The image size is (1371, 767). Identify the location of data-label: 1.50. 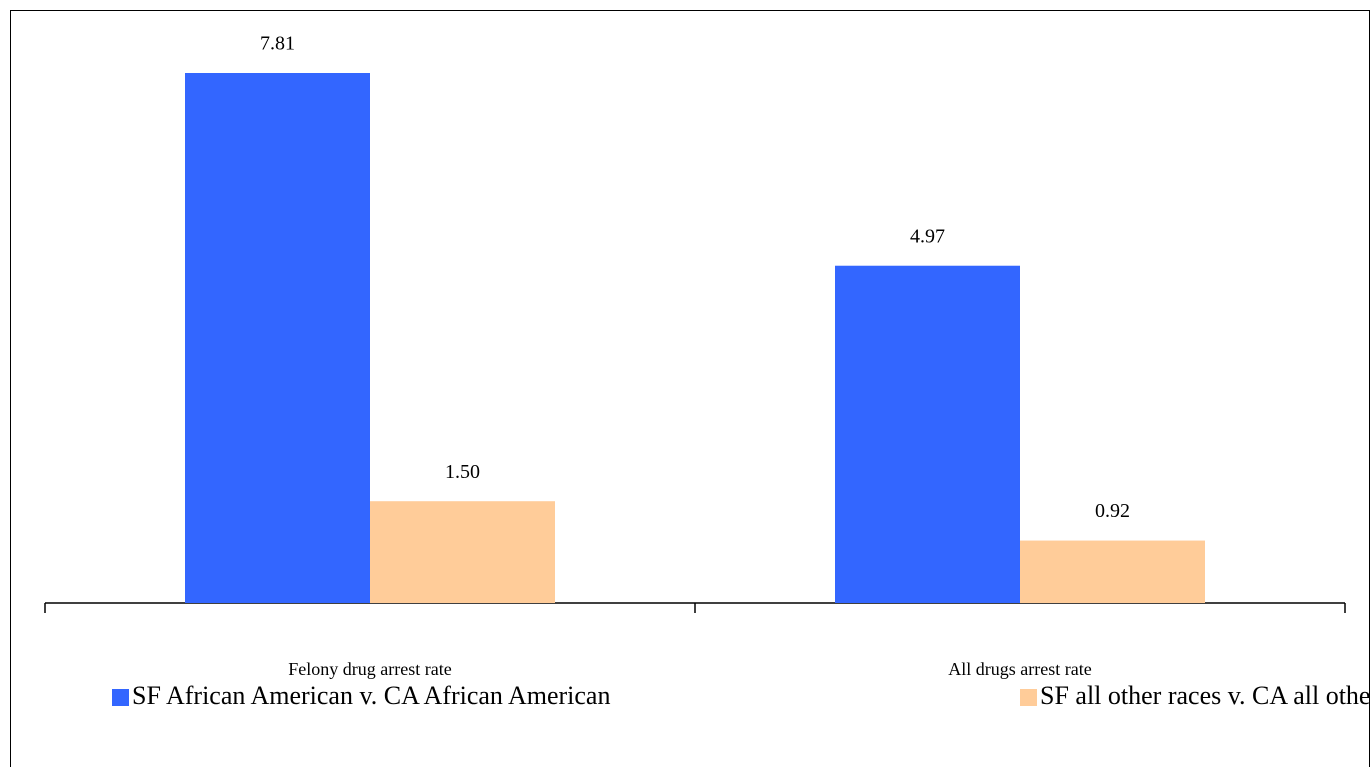
(462, 472).